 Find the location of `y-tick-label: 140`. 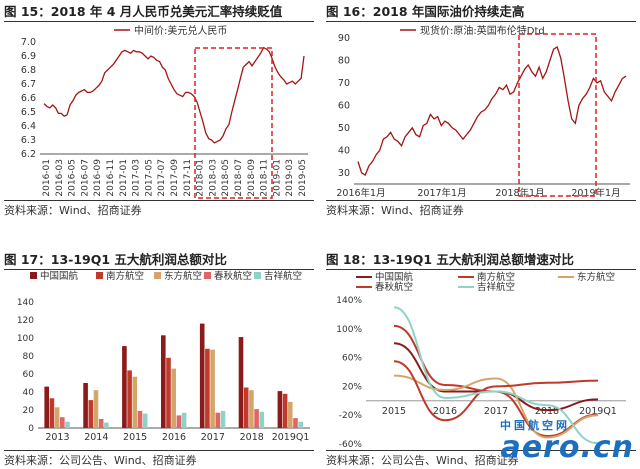

y-tick-label: 140 is located at coordinates (25, 303).